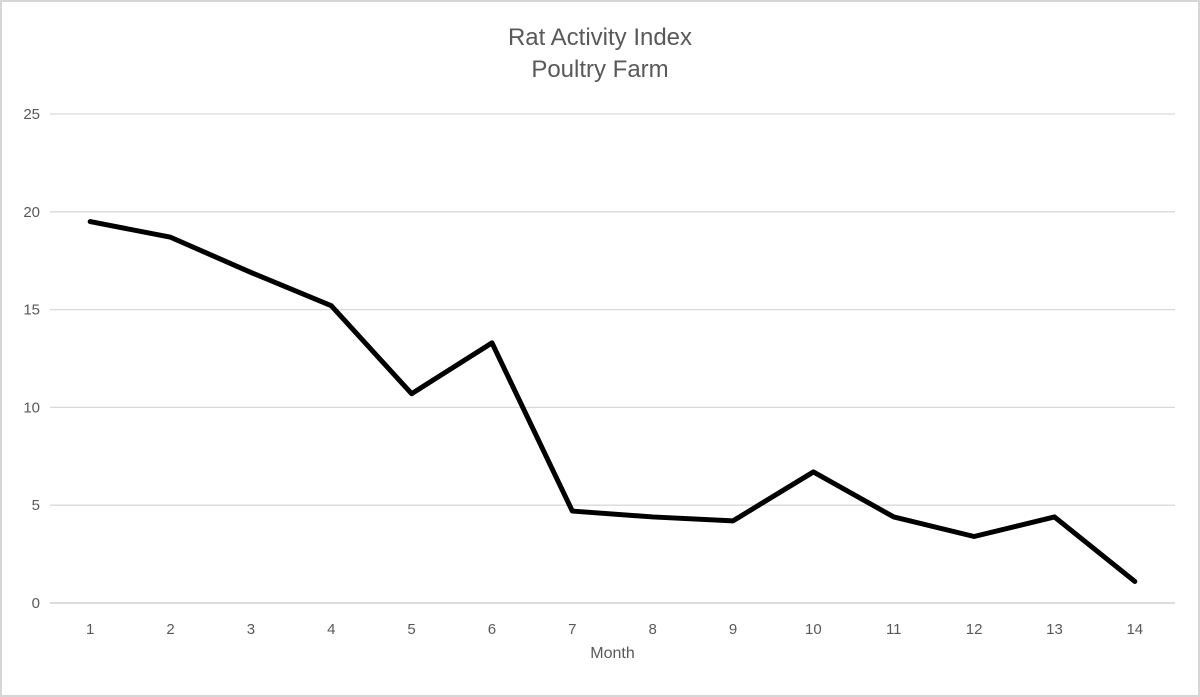  I want to click on x-axis-tick-label: 12, so click(974, 629).